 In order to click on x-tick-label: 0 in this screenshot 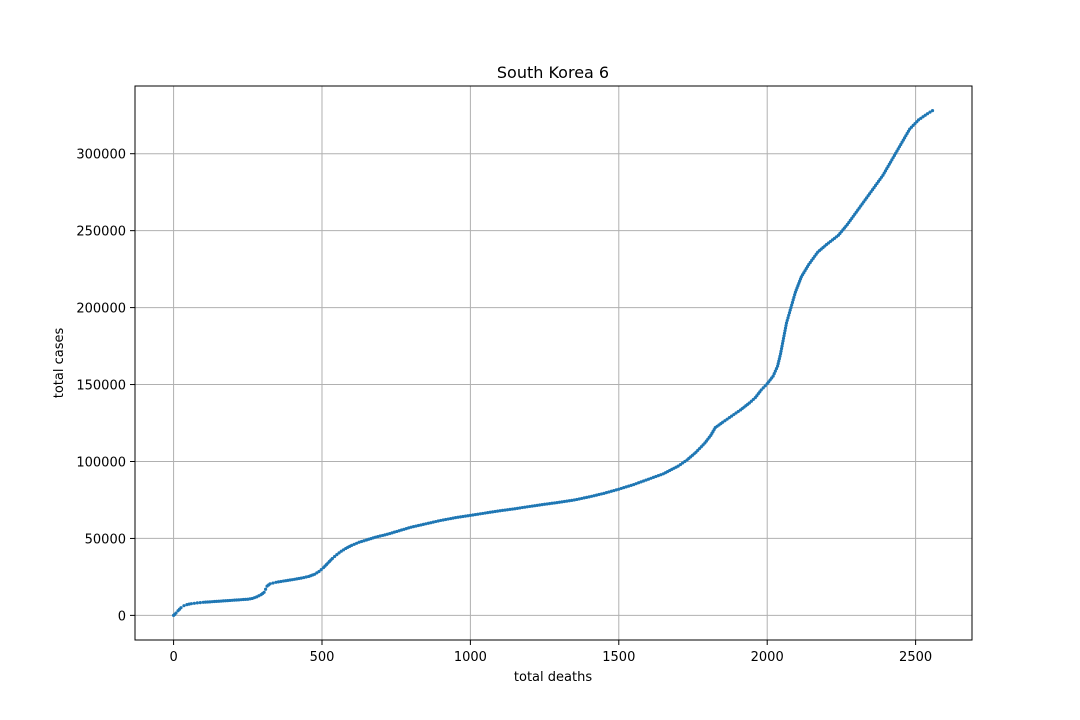, I will do `click(173, 657)`.